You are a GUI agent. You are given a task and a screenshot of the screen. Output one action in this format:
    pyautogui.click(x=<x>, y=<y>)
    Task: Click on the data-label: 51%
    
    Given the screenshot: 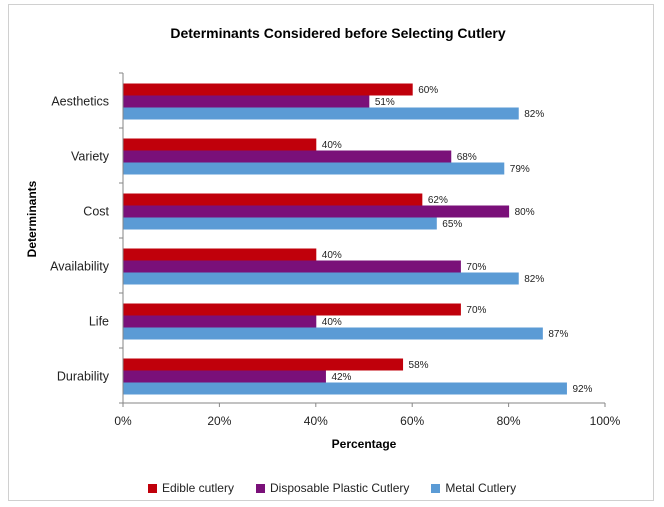 What is the action you would take?
    pyautogui.click(x=385, y=102)
    